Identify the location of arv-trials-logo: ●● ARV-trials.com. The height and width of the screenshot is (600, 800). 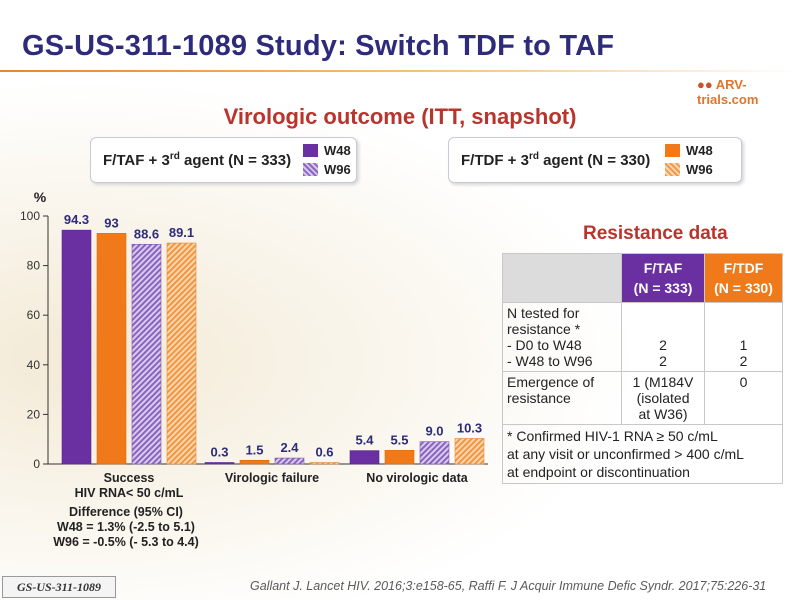
(748, 92).